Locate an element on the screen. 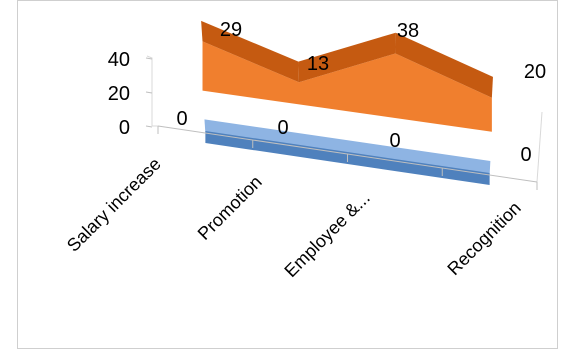 This screenshot has height=354, width=576. y-tick-label: 0 is located at coordinates (124, 128).